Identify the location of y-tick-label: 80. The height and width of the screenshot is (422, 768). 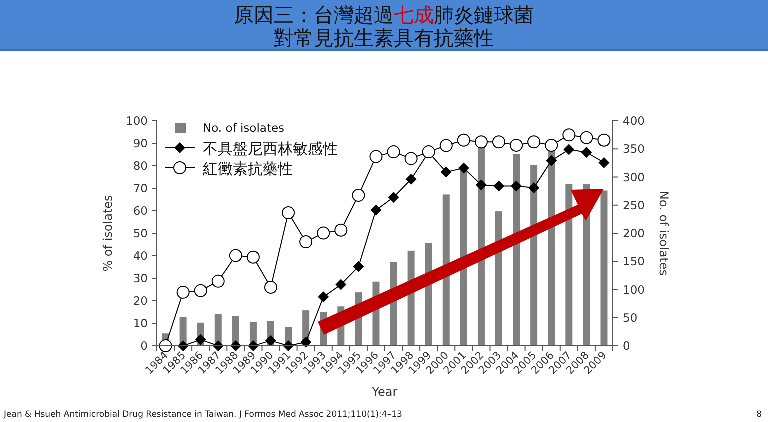
(140, 166).